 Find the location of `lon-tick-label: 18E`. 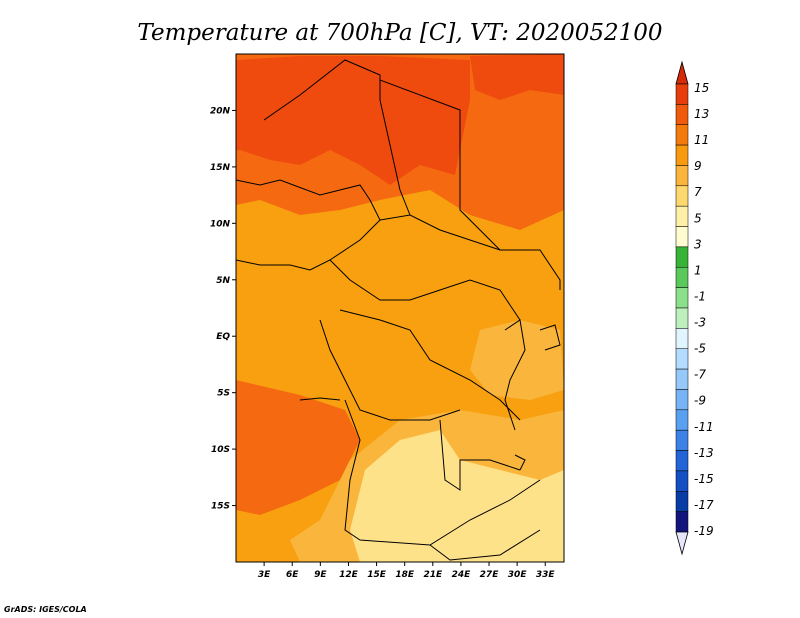

lon-tick-label: 18E is located at coordinates (405, 575).